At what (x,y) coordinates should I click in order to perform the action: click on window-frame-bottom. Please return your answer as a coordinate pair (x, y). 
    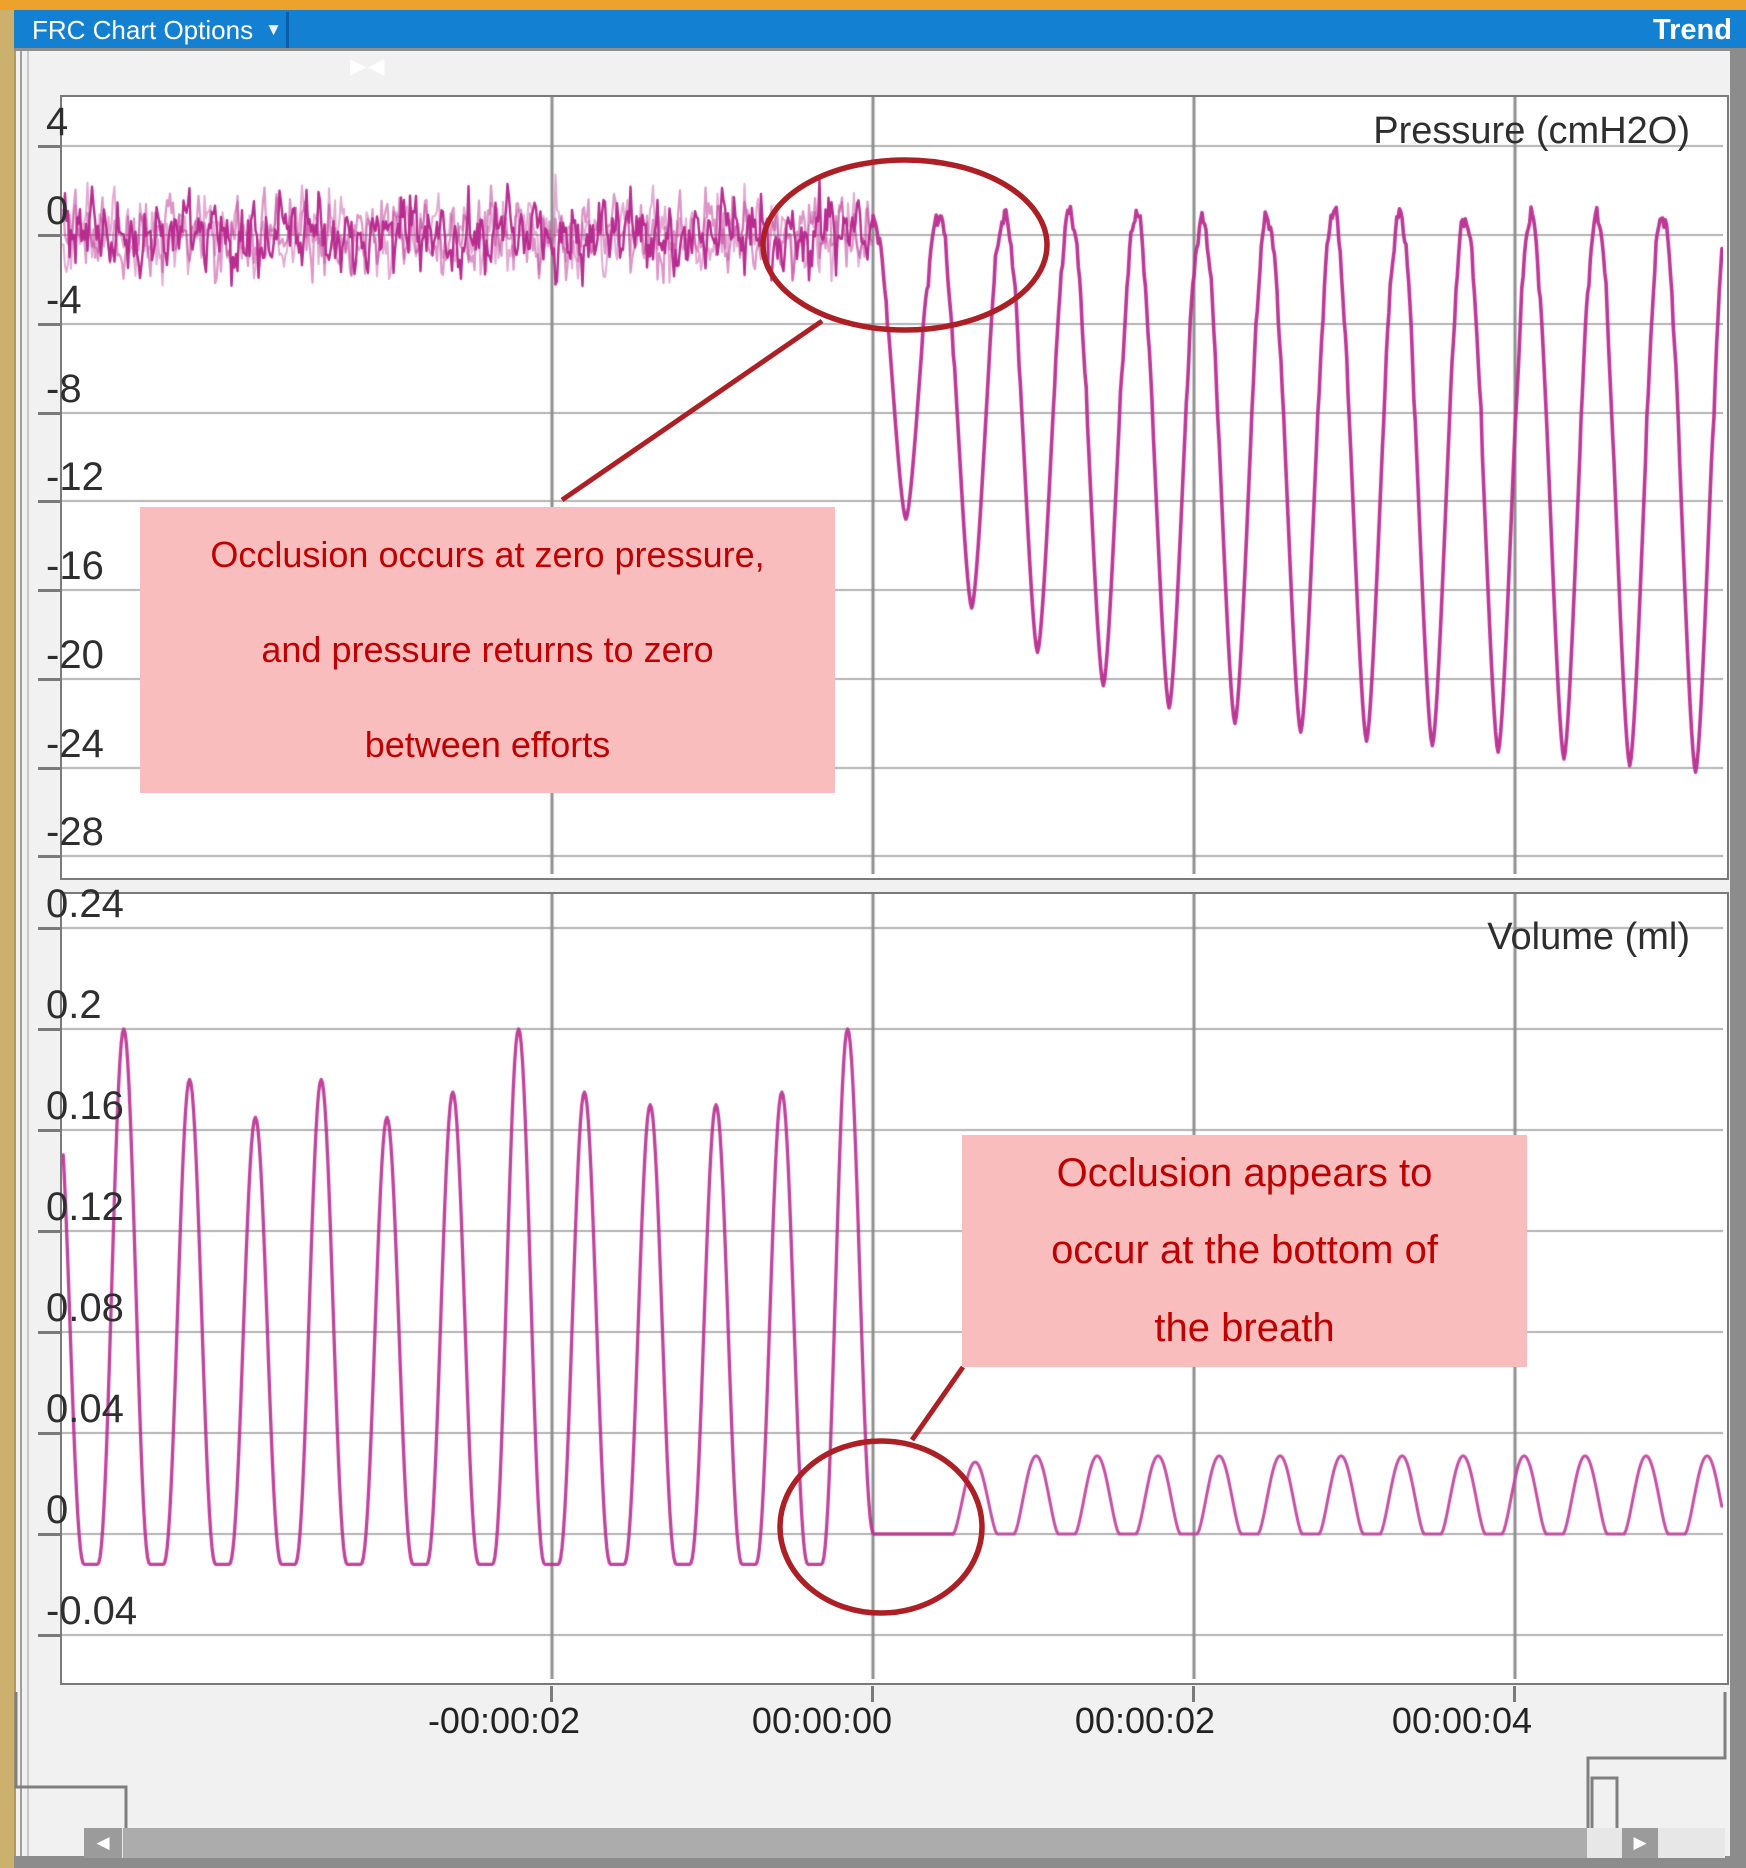
    Looking at the image, I should click on (880, 1862).